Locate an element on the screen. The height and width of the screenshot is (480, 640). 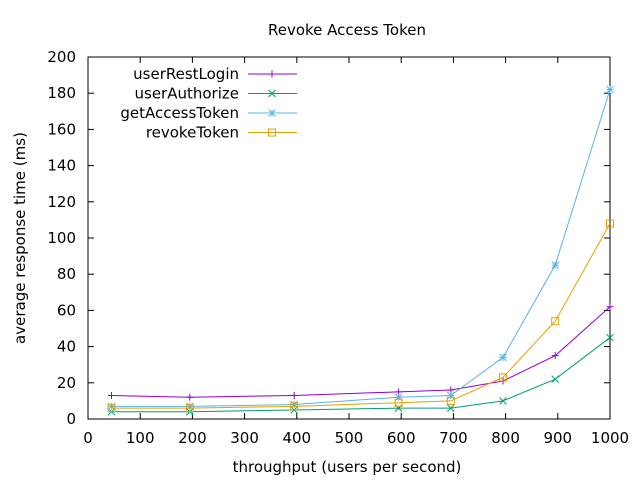
y-axis-label: average response time (ms) is located at coordinates (20, 238).